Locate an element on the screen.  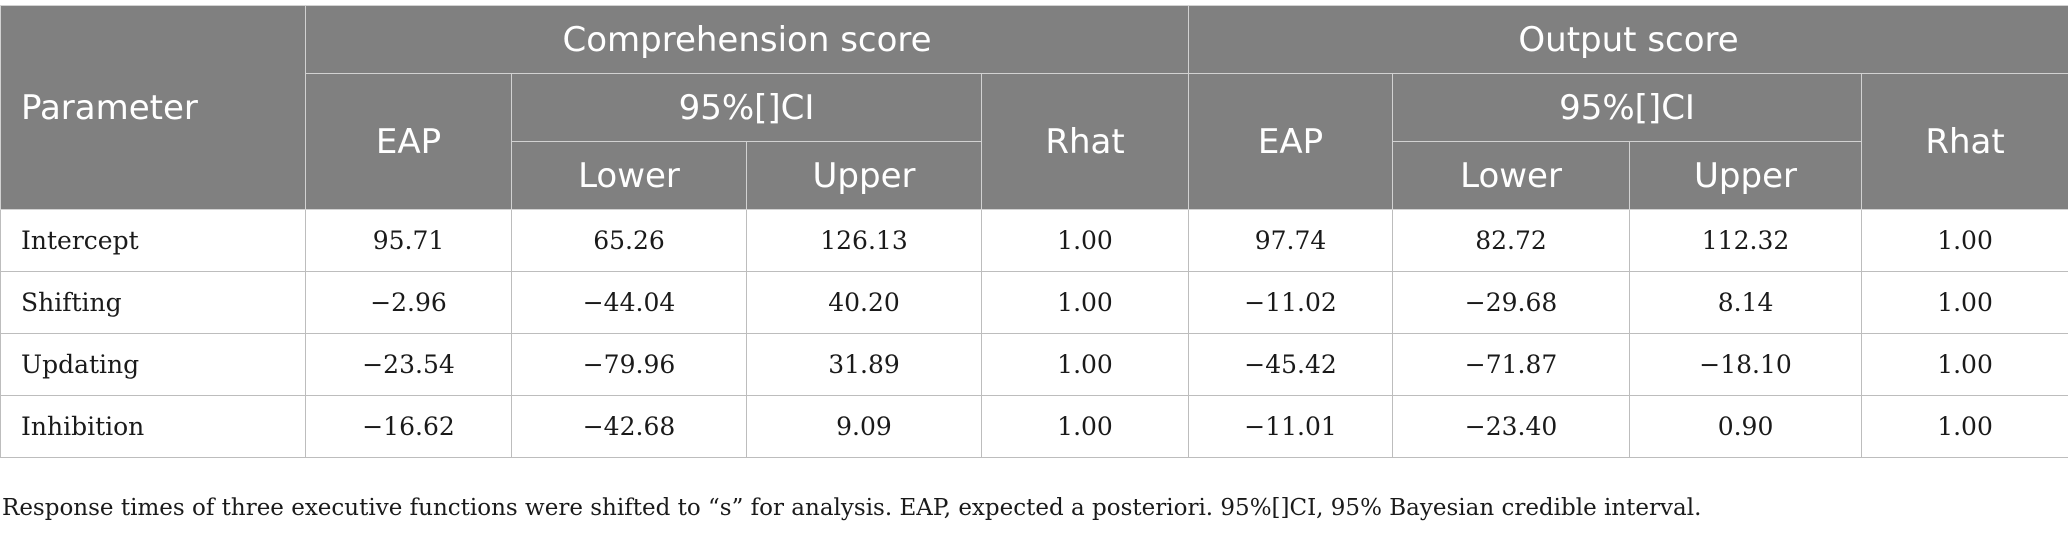
row-label: Updating is located at coordinates (153, 364).